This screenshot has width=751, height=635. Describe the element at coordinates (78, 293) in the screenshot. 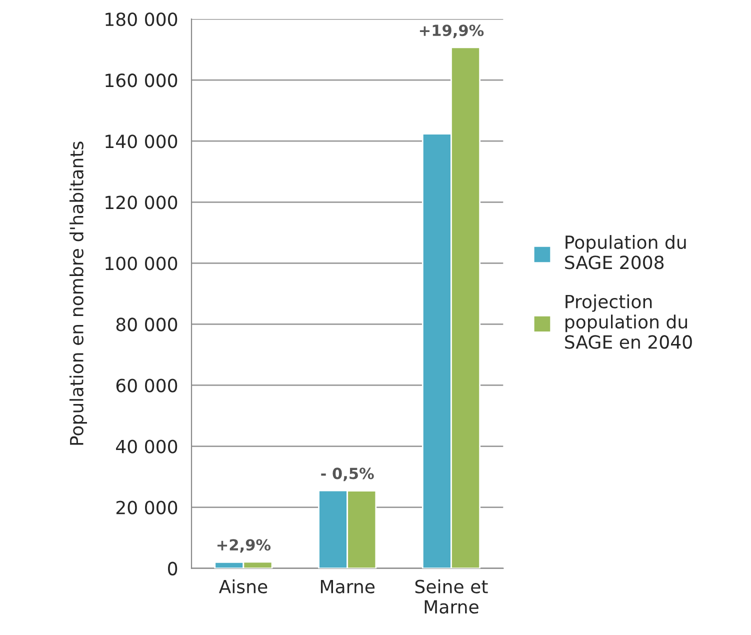

I see `y-axis-title: Population en nombre d'habitants` at that location.